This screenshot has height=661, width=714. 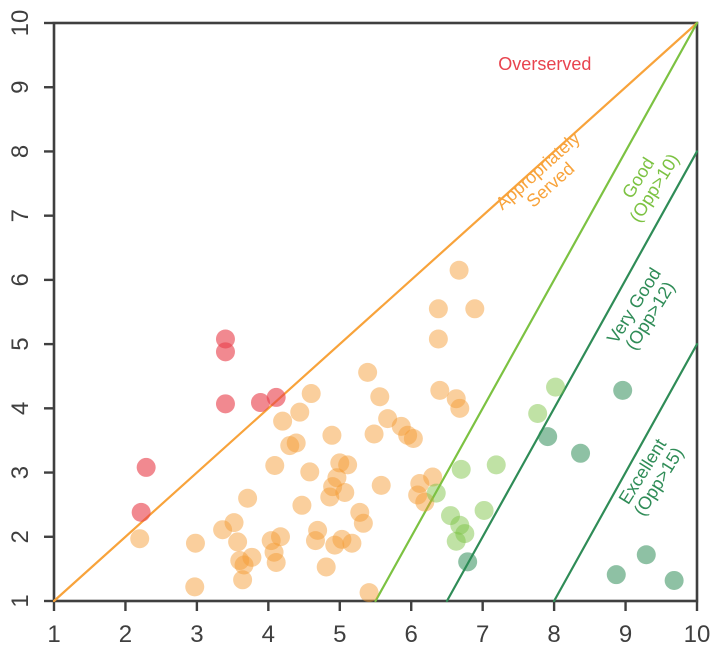 I want to click on y-axis-tick-label: 8, so click(x=20, y=151).